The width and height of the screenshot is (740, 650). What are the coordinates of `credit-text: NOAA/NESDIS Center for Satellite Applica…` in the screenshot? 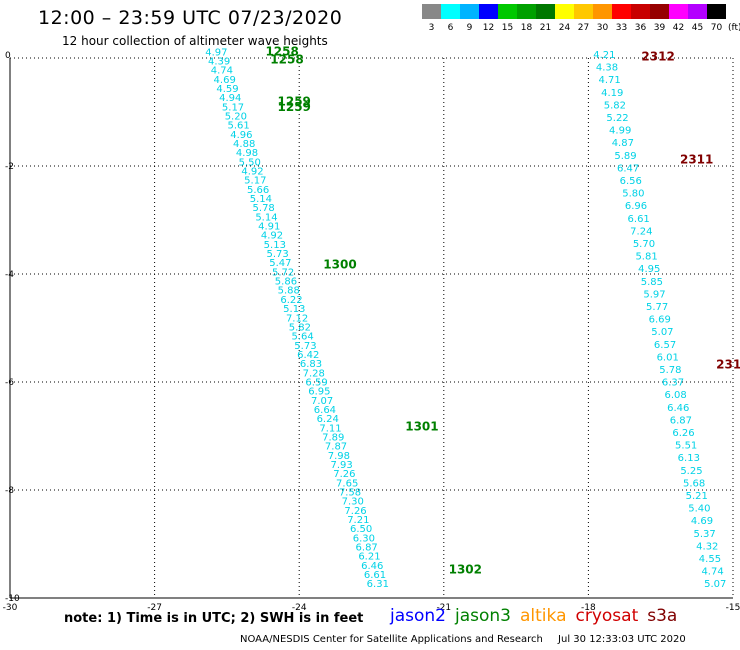 It's located at (391, 639).